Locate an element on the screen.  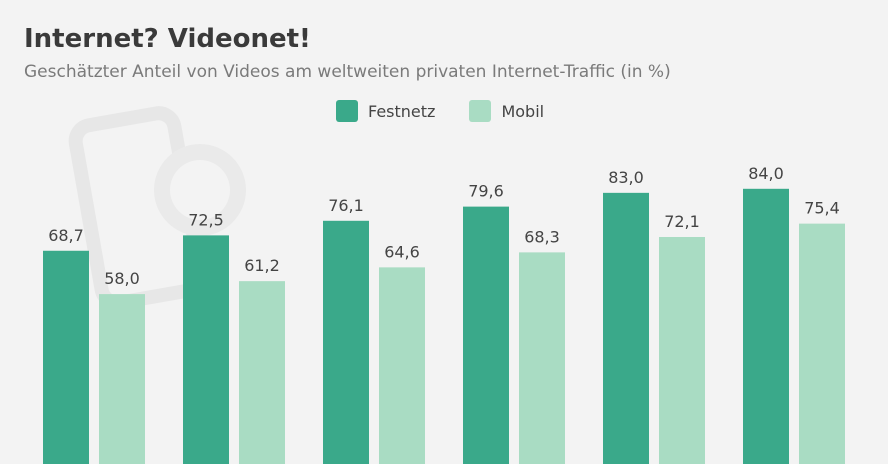
data-label-festnetz-2: 76,1 is located at coordinates (346, 205).